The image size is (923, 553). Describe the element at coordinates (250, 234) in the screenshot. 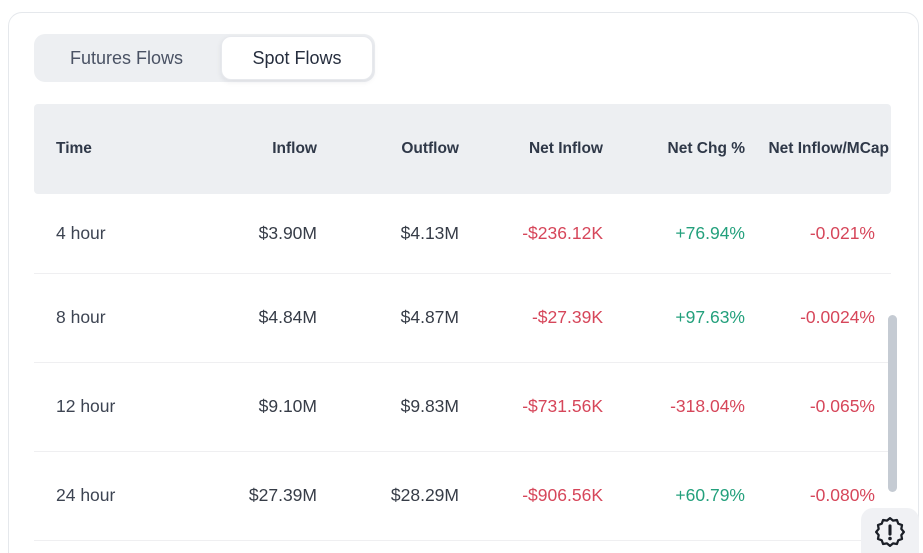

I see `inflow-cell: $3.90M` at that location.